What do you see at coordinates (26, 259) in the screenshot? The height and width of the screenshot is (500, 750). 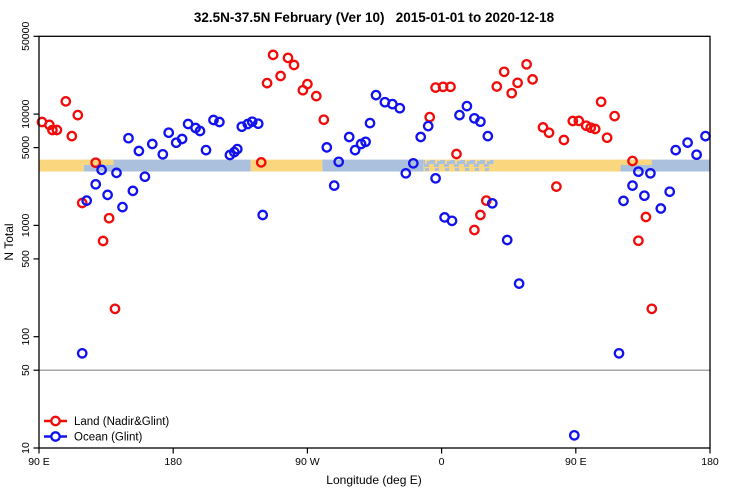 I see `y-tick-label: 500` at bounding box center [26, 259].